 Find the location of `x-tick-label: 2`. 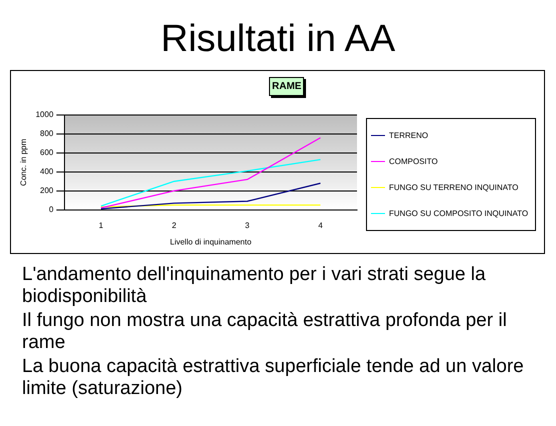

x-tick-label: 2 is located at coordinates (174, 225).